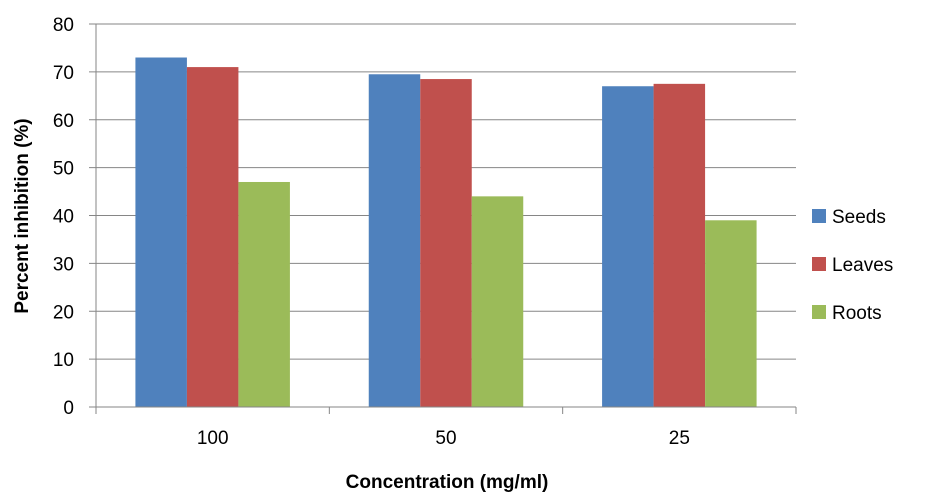 This screenshot has width=938, height=497. Describe the element at coordinates (22, 215) in the screenshot. I see `y-axis-title: Percent inhibition (%)` at that location.